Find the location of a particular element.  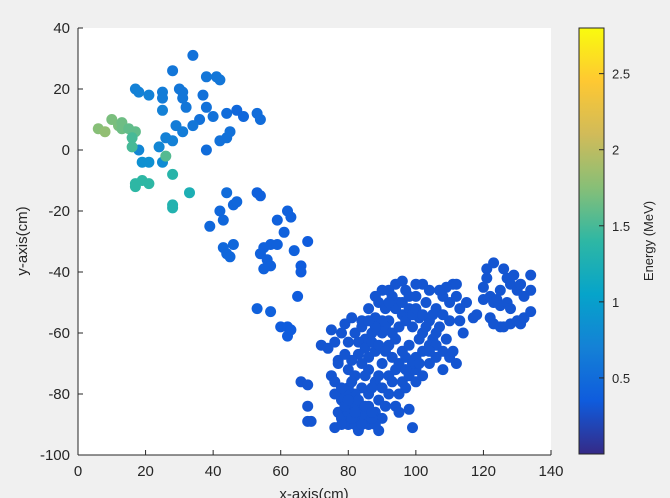

y-tick-label: 0 is located at coordinates (66, 150).